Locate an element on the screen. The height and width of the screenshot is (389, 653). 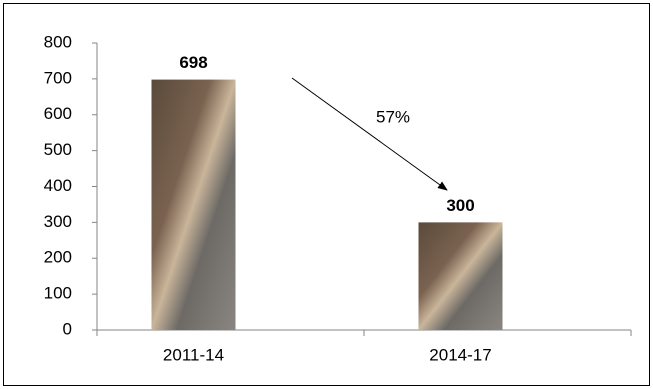
y-tick-label: 600 is located at coordinates (58, 113).